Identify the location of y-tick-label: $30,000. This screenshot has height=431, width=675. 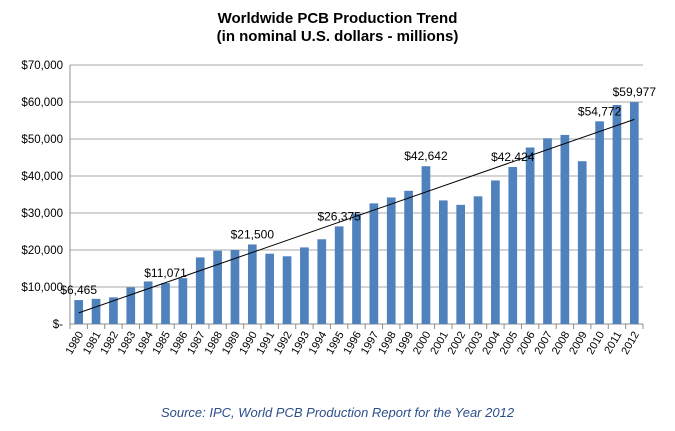
(42, 214).